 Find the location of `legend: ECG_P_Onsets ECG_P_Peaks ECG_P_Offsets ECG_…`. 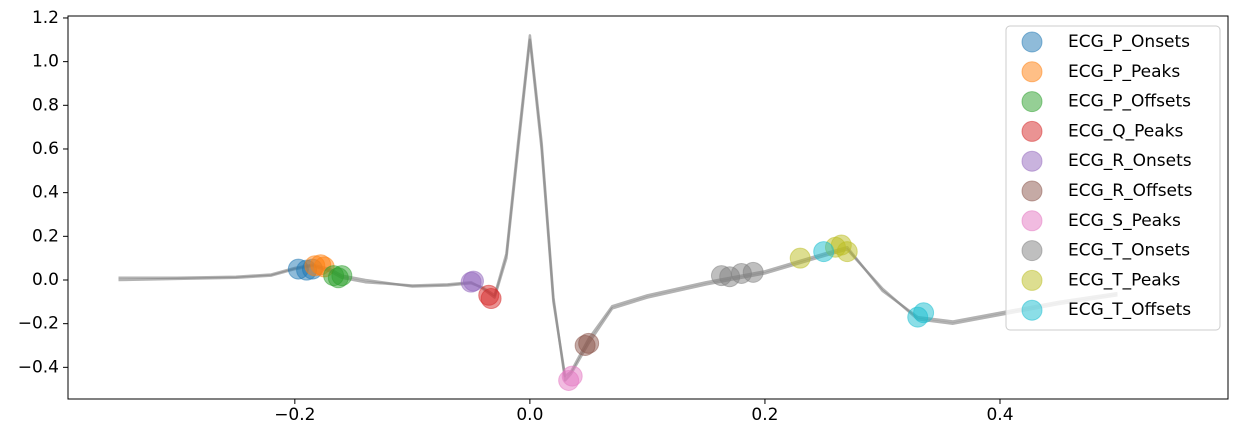

legend: ECG_P_Onsets ECG_P_Peaks ECG_P_Offsets ECG_… is located at coordinates (1113, 178).